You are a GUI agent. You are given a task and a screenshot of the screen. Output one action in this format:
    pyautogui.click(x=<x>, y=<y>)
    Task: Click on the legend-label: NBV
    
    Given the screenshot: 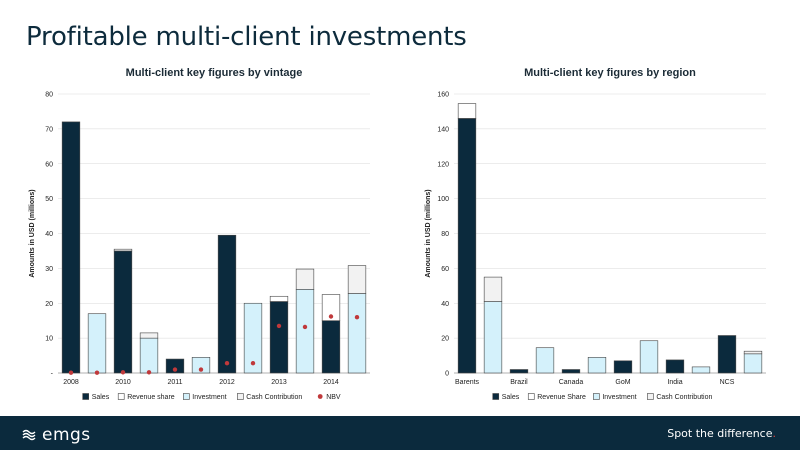 What is the action you would take?
    pyautogui.click(x=333, y=397)
    